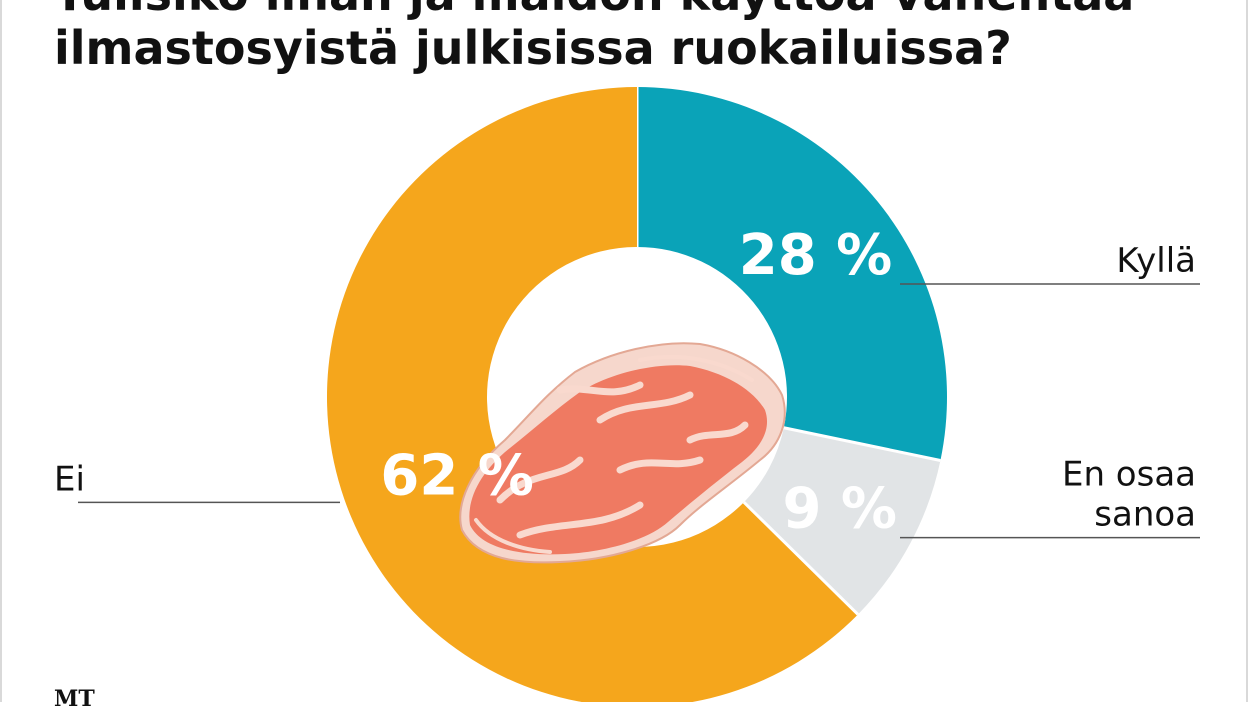  Describe the element at coordinates (1156, 261) in the screenshot. I see `category-label-kyll: Kyllä` at that location.